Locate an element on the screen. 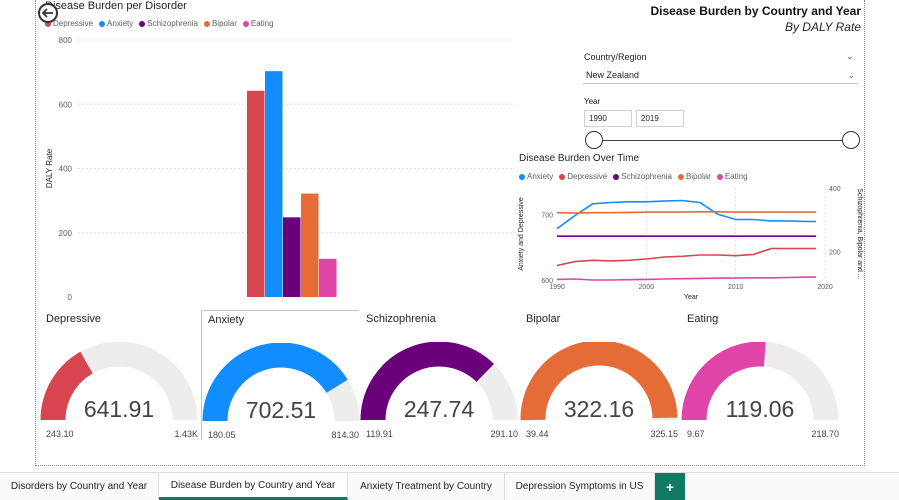  tab-anxiety-treatment: Anxiety Treatment by Country is located at coordinates (426, 486).